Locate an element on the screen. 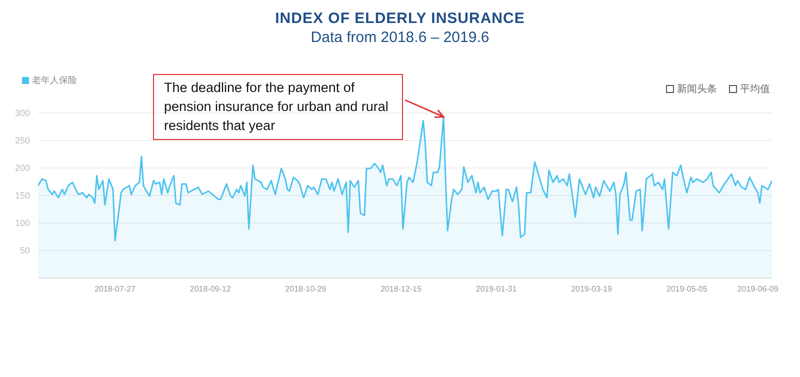 This screenshot has height=377, width=800. text: 平均值 is located at coordinates (755, 89).